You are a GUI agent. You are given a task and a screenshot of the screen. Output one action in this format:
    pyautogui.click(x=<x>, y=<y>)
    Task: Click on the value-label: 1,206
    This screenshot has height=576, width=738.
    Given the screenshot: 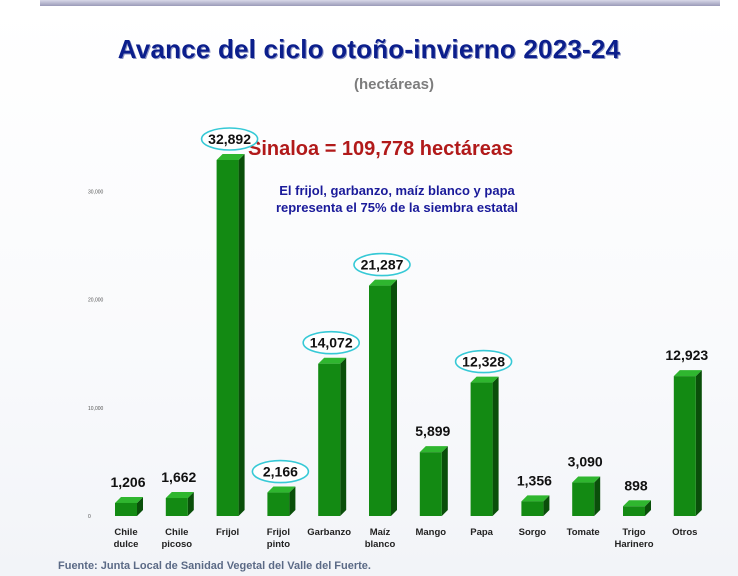 What is the action you would take?
    pyautogui.click(x=127, y=482)
    